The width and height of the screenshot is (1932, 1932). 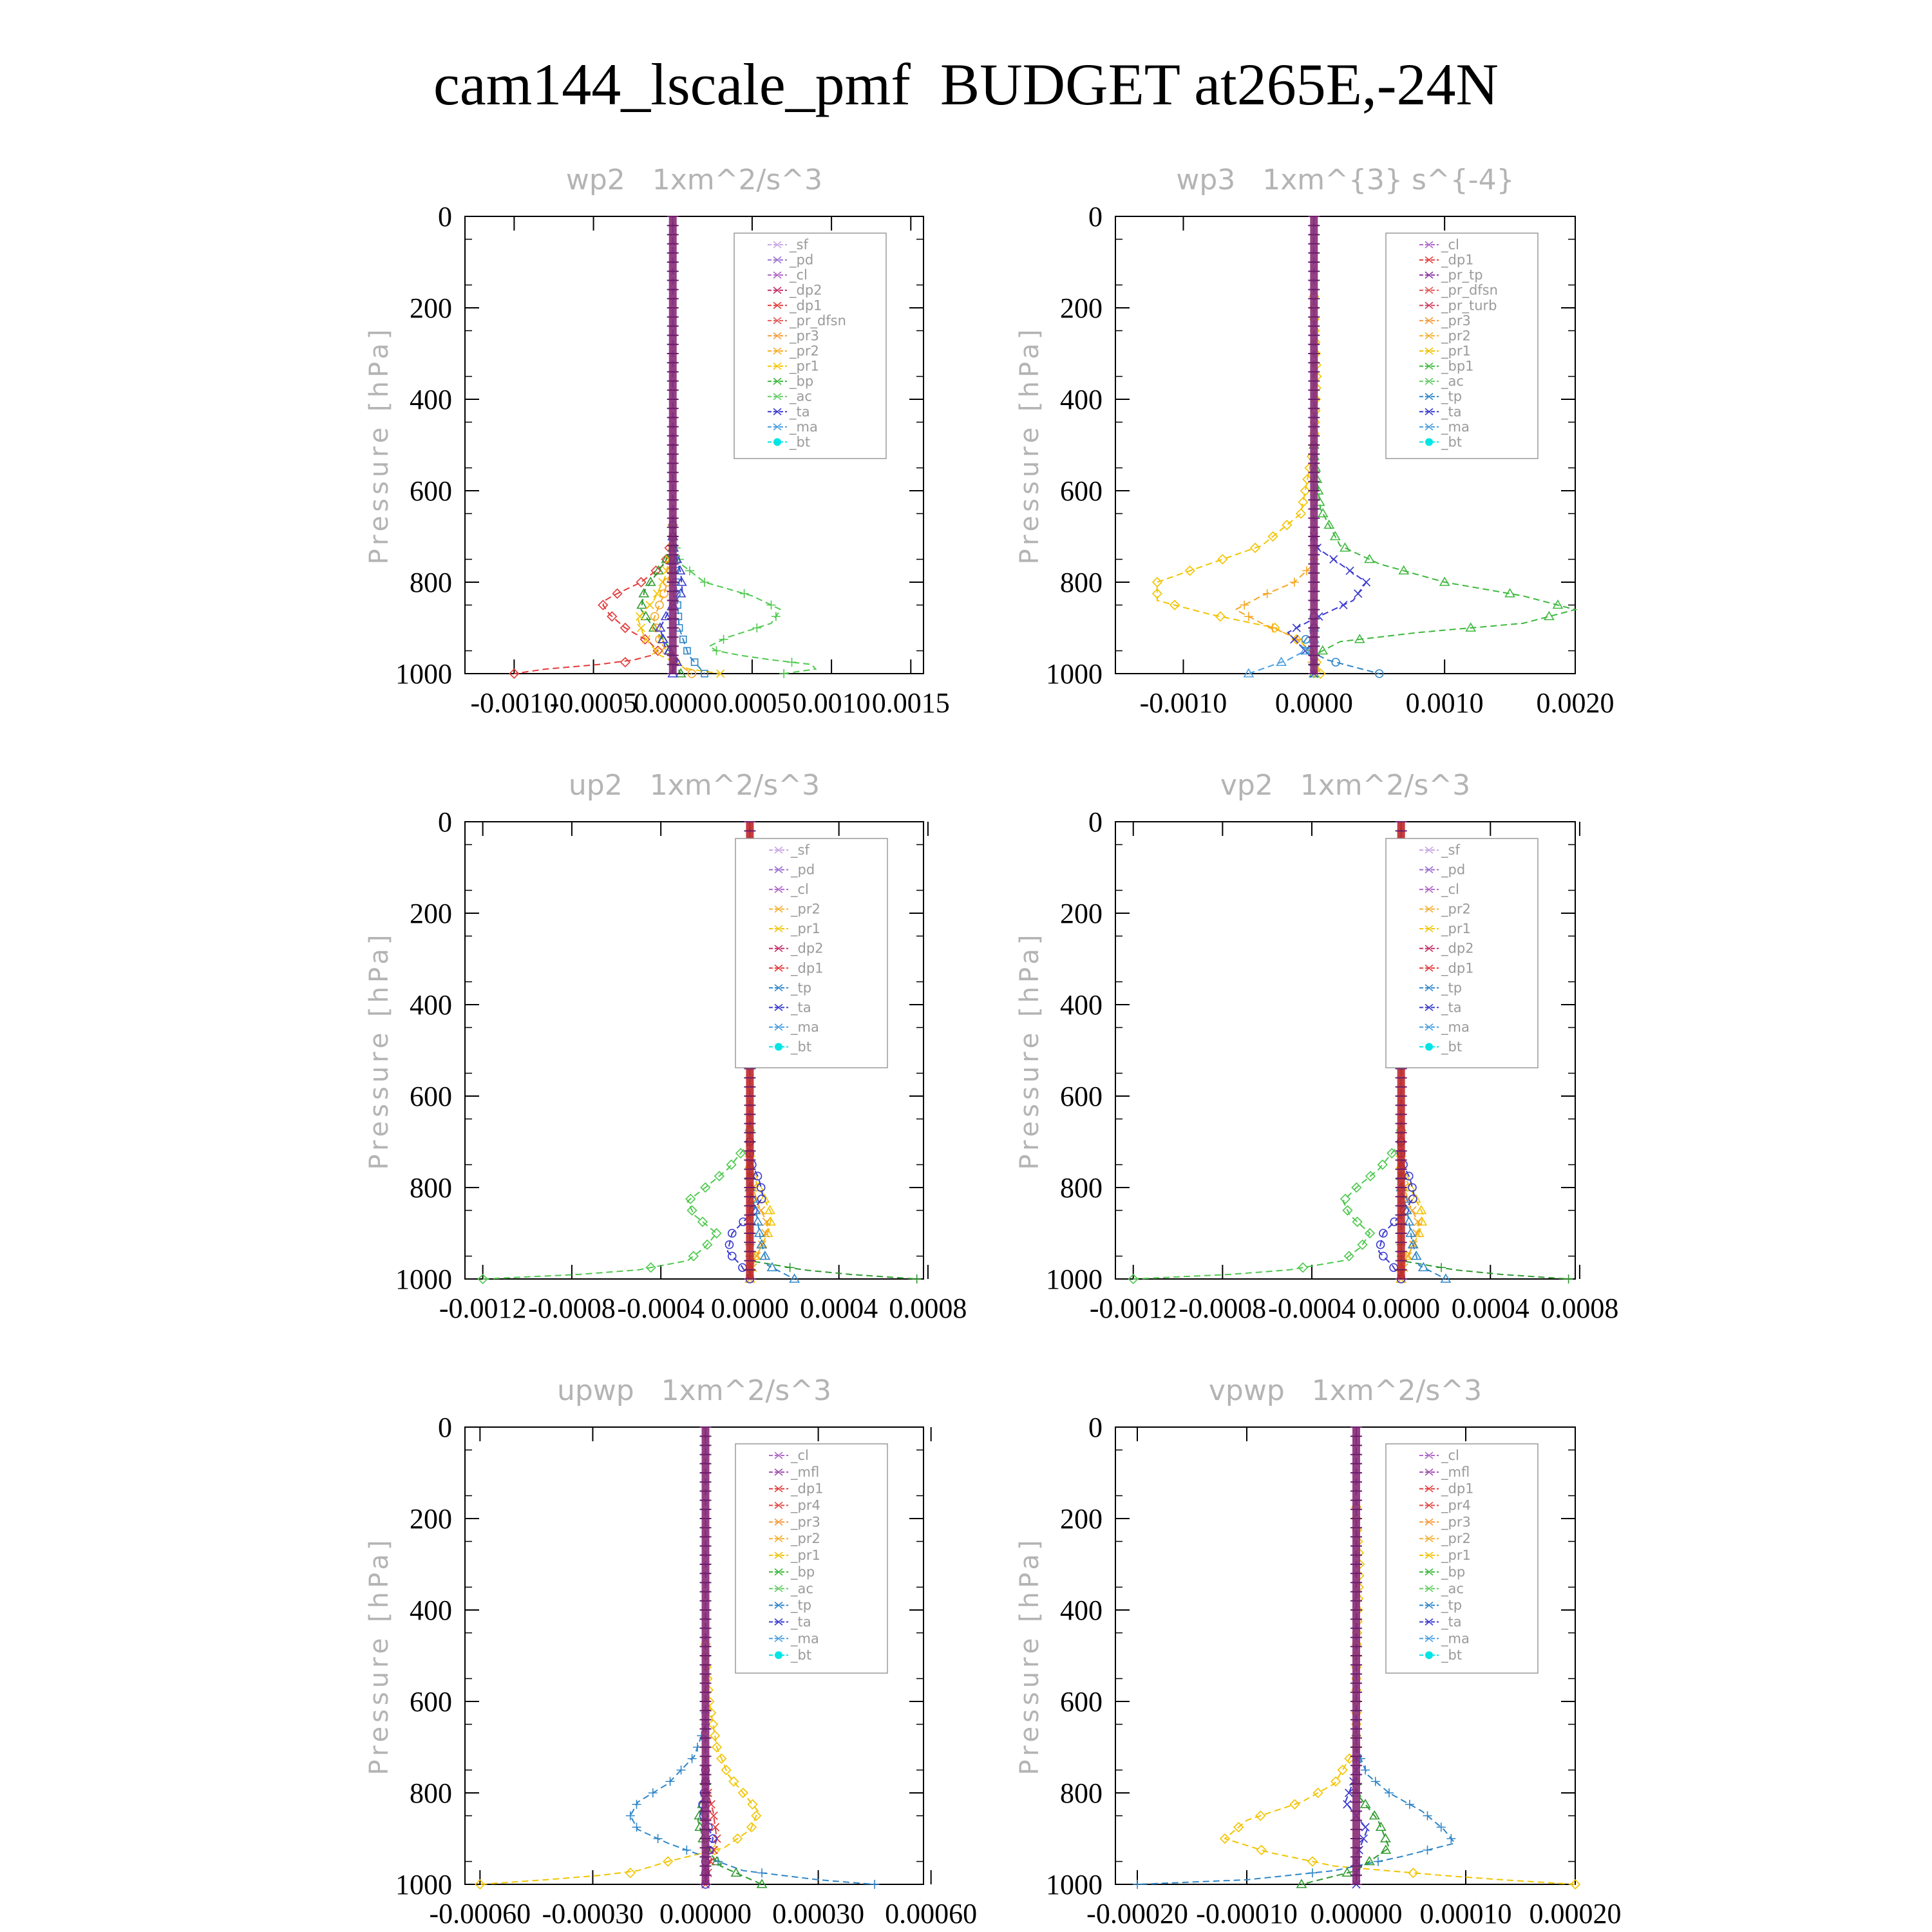 What do you see at coordinates (1095, 1428) in the screenshot?
I see `y-tick-label: 0` at bounding box center [1095, 1428].